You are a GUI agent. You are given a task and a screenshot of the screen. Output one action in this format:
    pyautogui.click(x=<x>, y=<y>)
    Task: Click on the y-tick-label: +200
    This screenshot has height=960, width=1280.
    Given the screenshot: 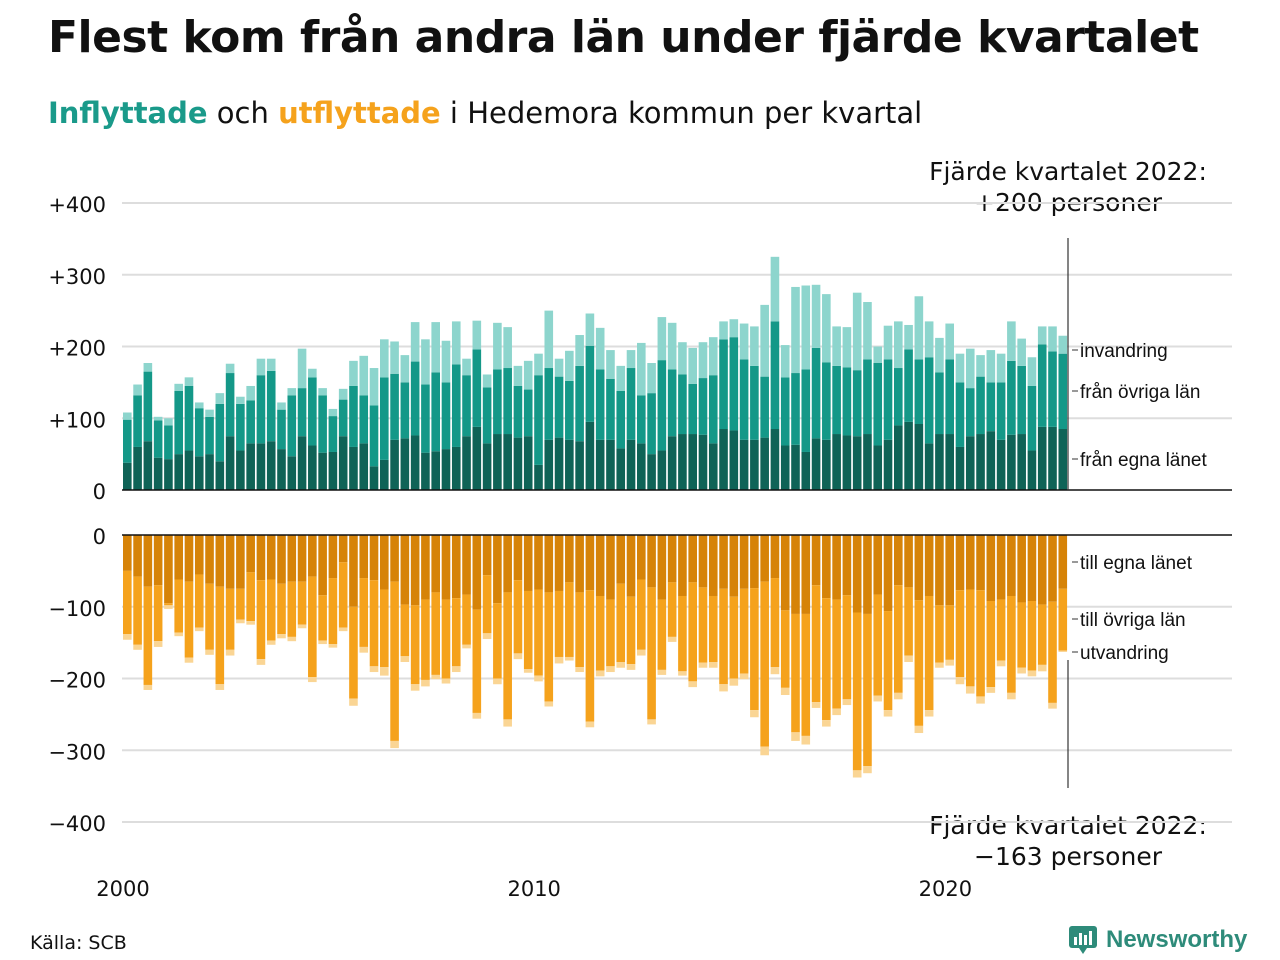 What is the action you would take?
    pyautogui.click(x=77, y=349)
    